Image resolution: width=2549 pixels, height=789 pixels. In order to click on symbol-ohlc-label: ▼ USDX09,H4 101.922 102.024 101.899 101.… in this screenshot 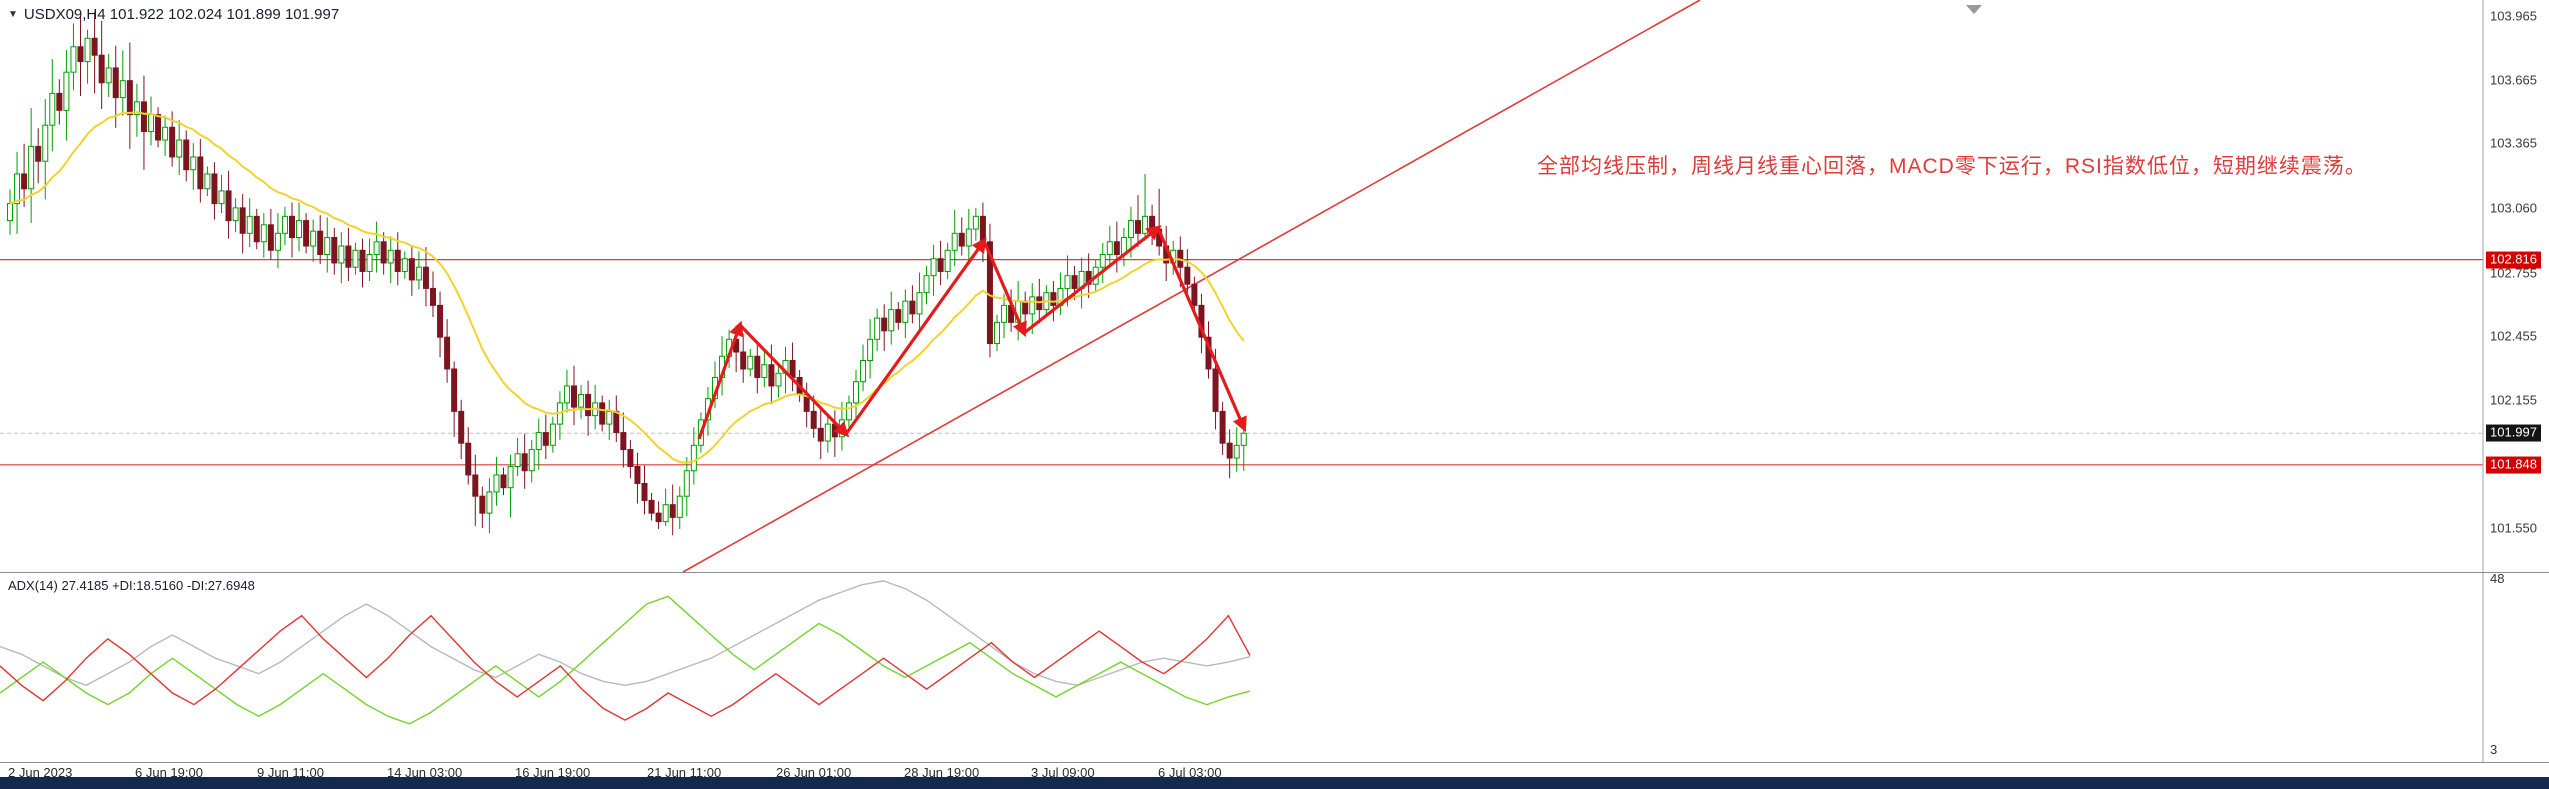, I will do `click(173, 14)`.